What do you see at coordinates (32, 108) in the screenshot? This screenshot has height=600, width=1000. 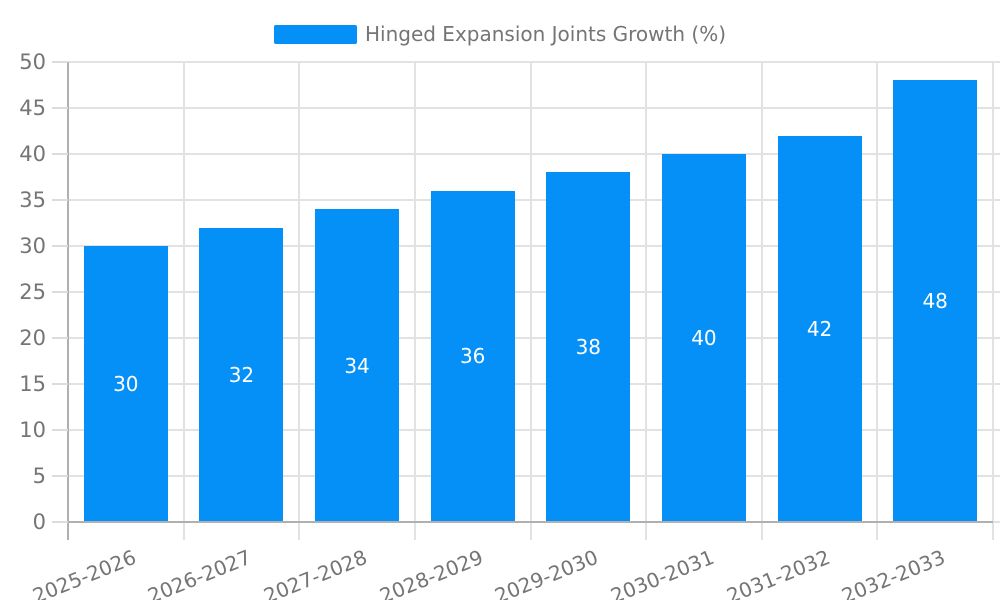 I see `y-axis-label: 45` at bounding box center [32, 108].